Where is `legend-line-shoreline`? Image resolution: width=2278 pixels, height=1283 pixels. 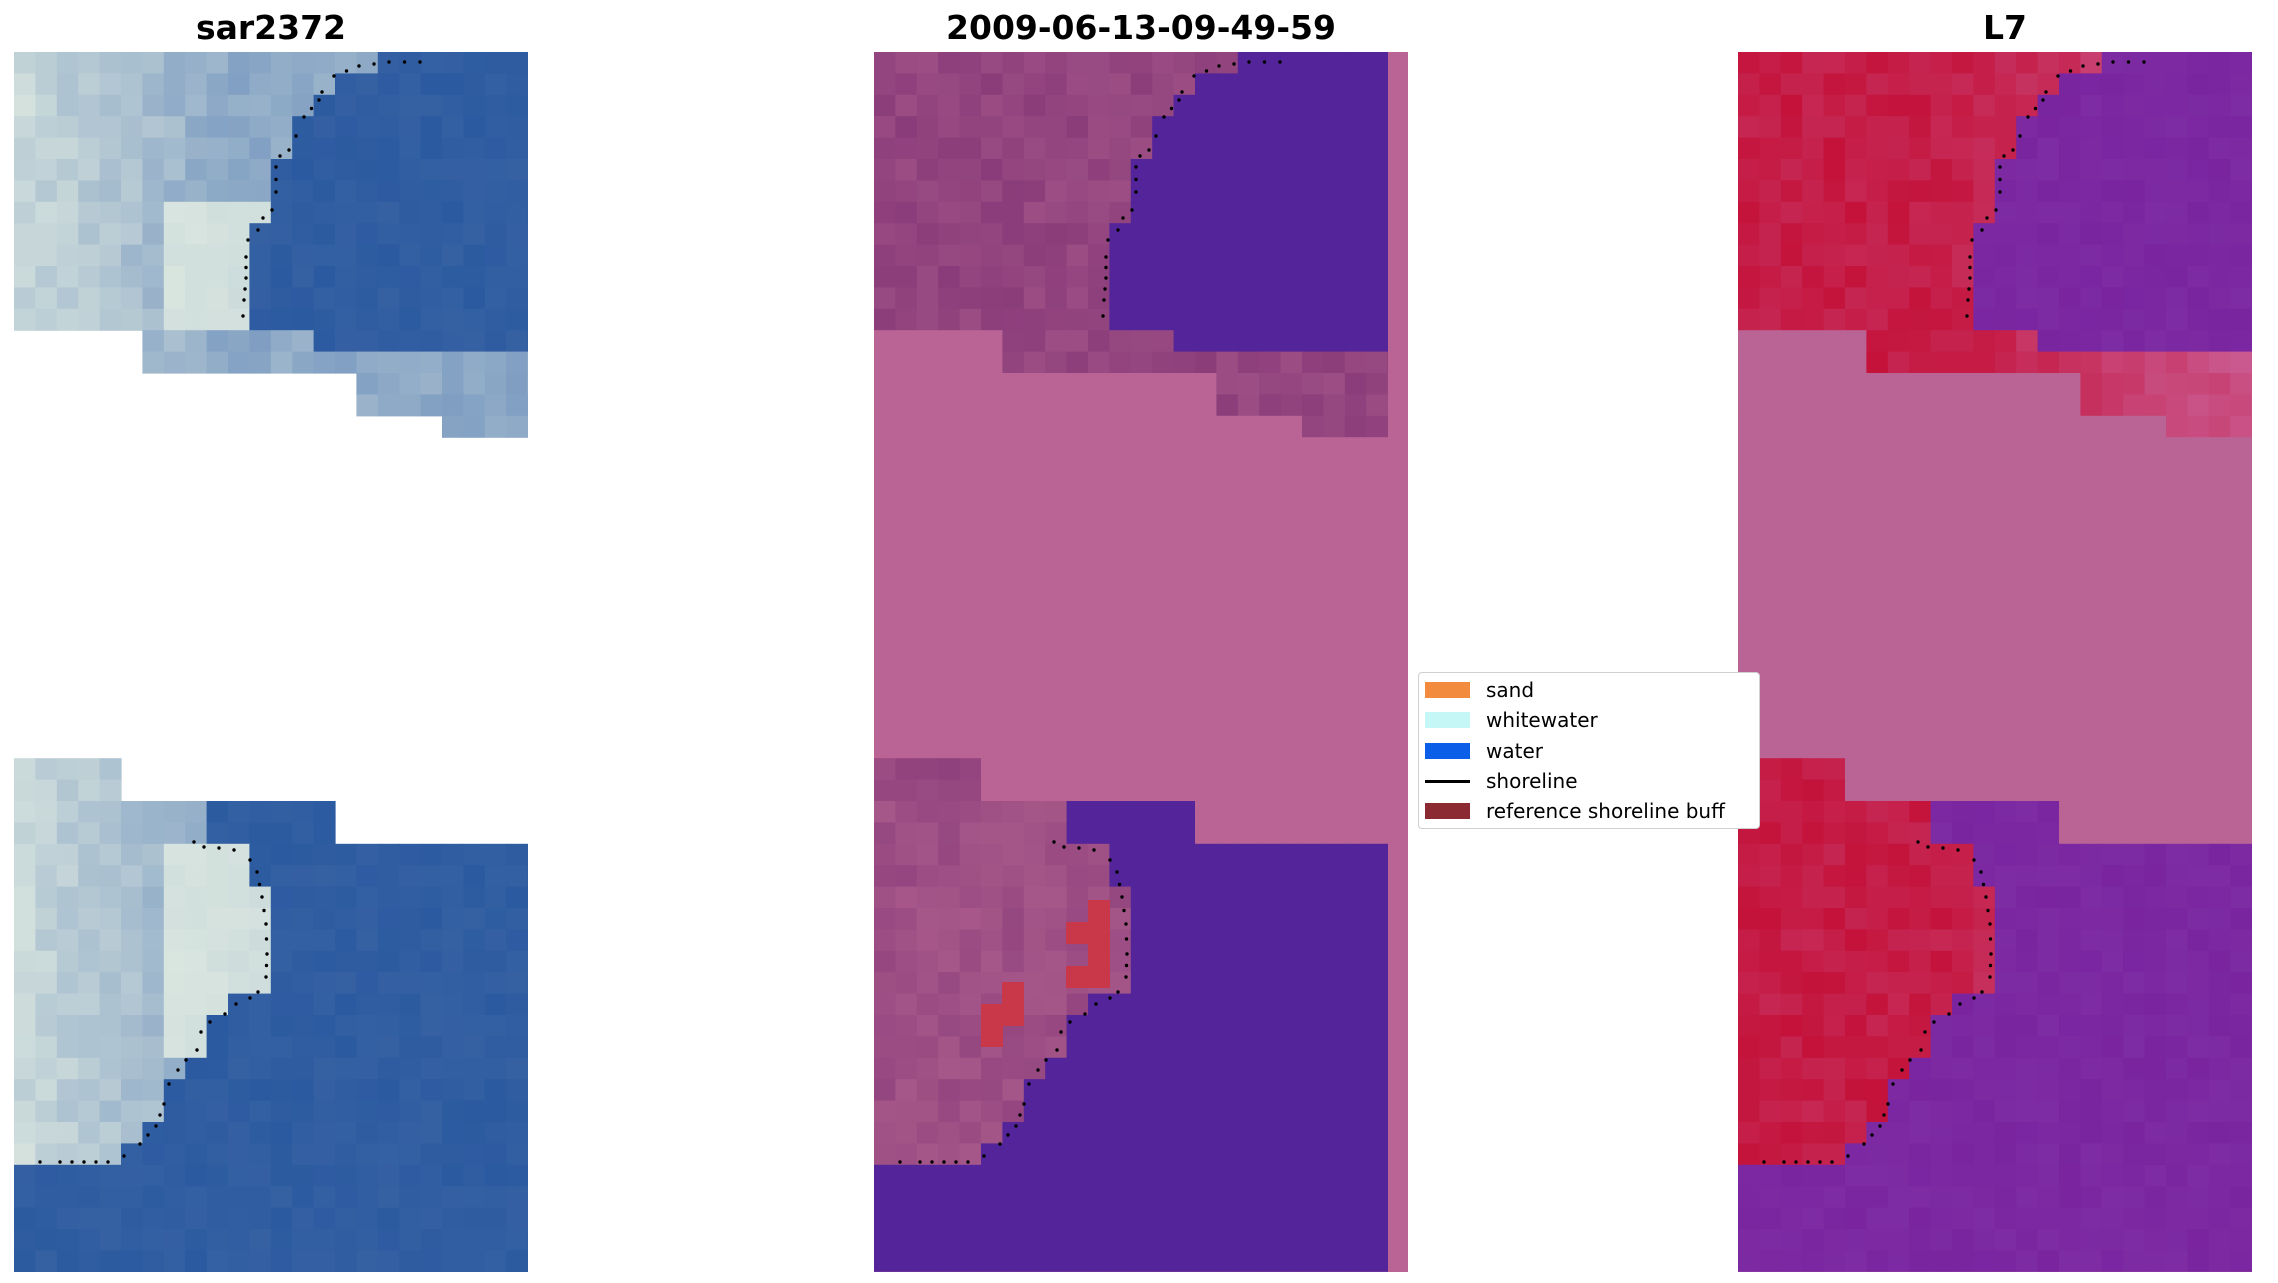 legend-line-shoreline is located at coordinates (1447, 781).